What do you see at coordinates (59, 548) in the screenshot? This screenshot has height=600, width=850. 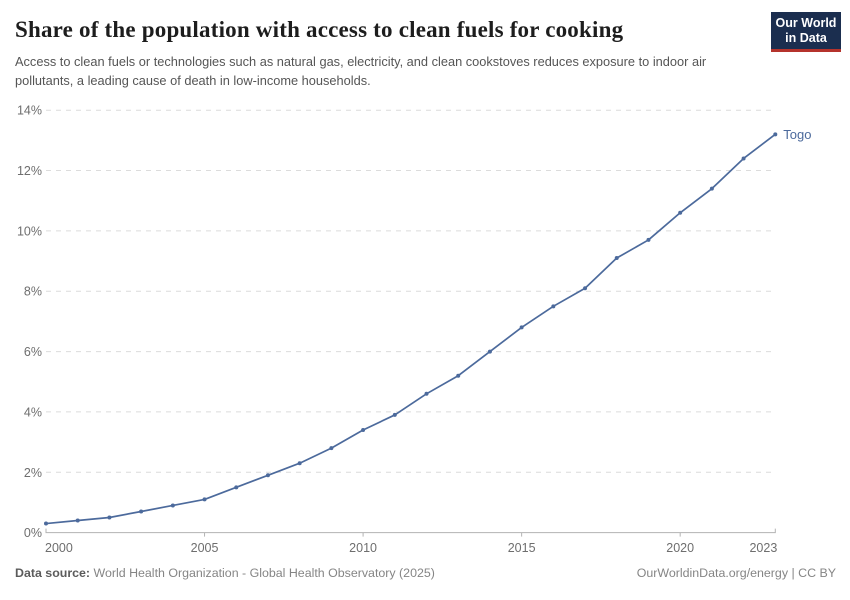 I see `x-tick-label: 2000` at bounding box center [59, 548].